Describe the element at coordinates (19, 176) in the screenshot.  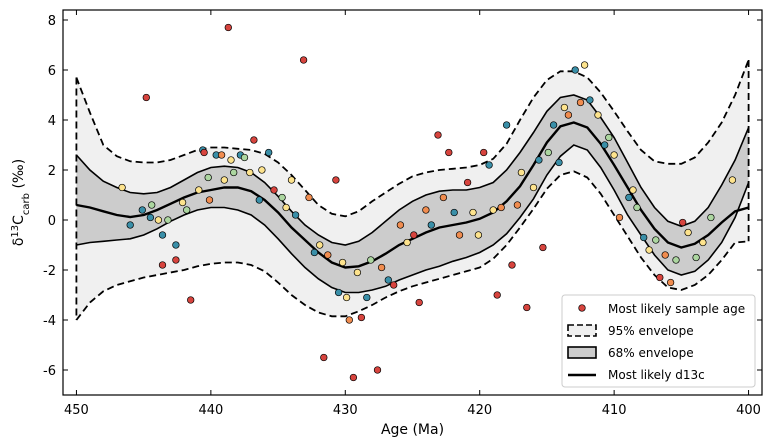
I see `y-label-unit: (‰)` at that location.